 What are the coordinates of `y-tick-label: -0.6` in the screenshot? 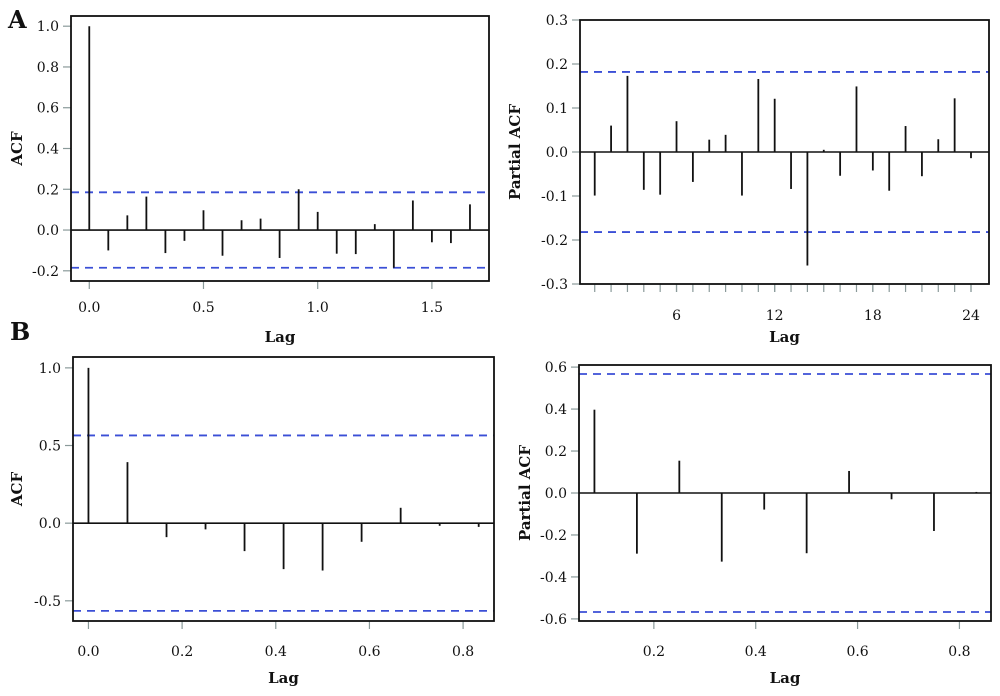 It's located at (553, 620).